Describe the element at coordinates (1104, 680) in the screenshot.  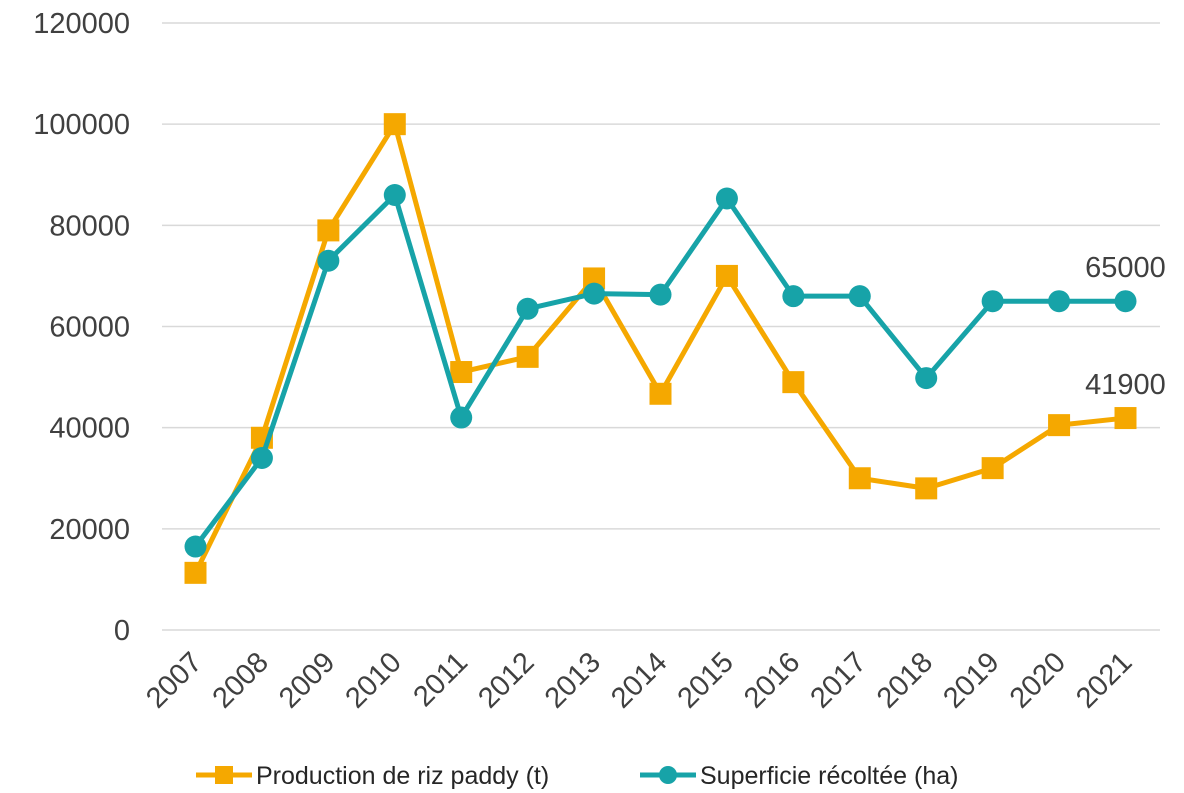
I see `x-tick-label: 2021` at that location.